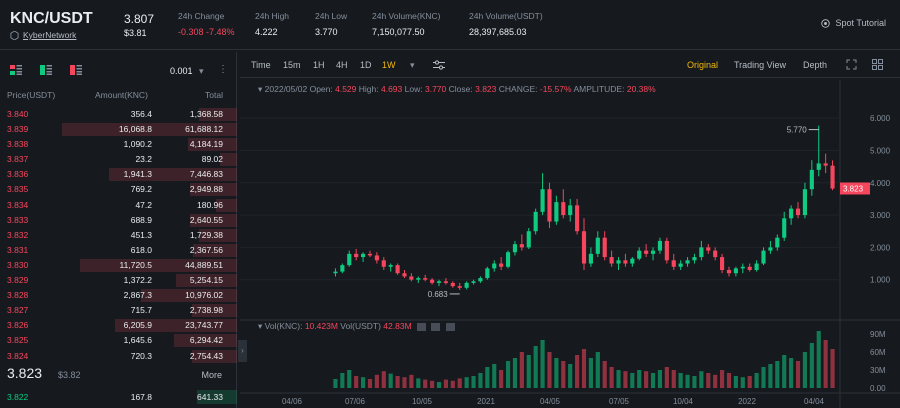  I want to click on ask-row: 3.836 1,941.3 7,446.83, so click(118, 174).